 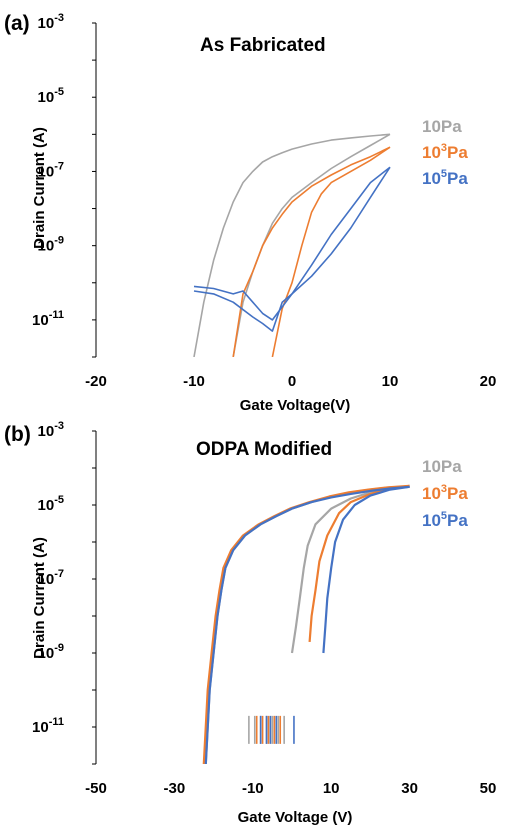 What do you see at coordinates (59, 241) in the screenshot?
I see `y-tick-exponent-a: -9` at bounding box center [59, 241].